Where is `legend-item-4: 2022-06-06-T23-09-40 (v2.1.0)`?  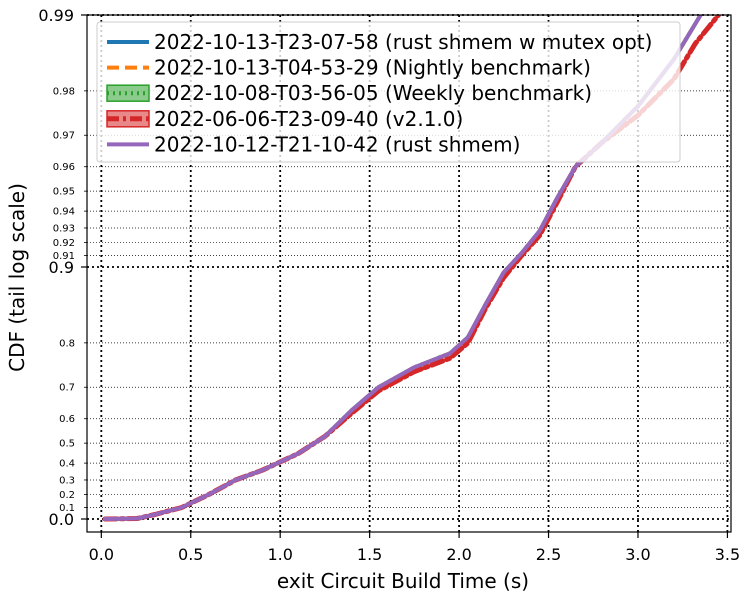
legend-item-4: 2022-06-06-T23-09-40 (v2.1.0) is located at coordinates (285, 119).